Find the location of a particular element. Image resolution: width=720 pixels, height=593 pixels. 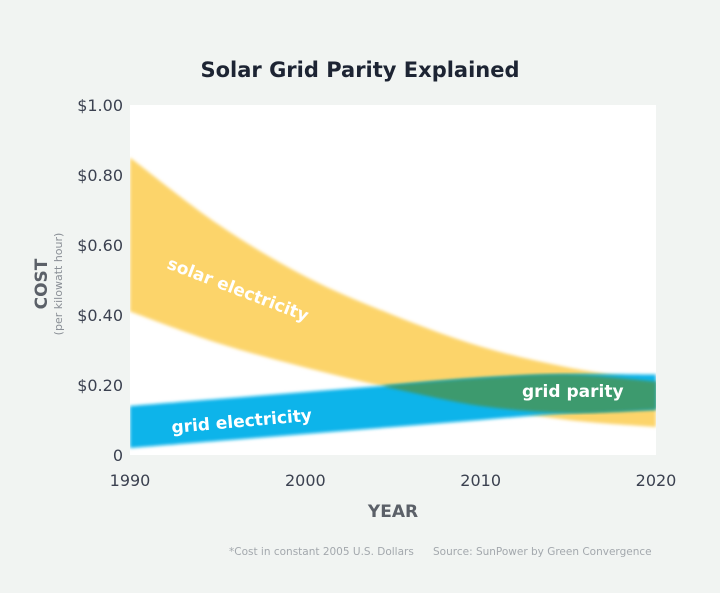

footnote-source: Source: SunPower by Green Convergence is located at coordinates (542, 552).